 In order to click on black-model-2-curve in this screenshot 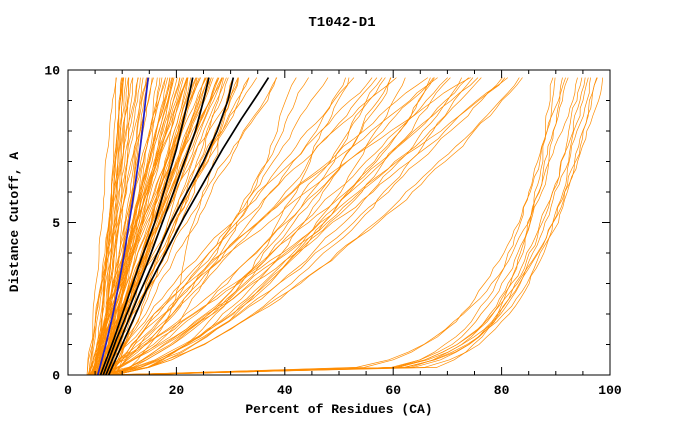, I will do `click(156, 226)`.